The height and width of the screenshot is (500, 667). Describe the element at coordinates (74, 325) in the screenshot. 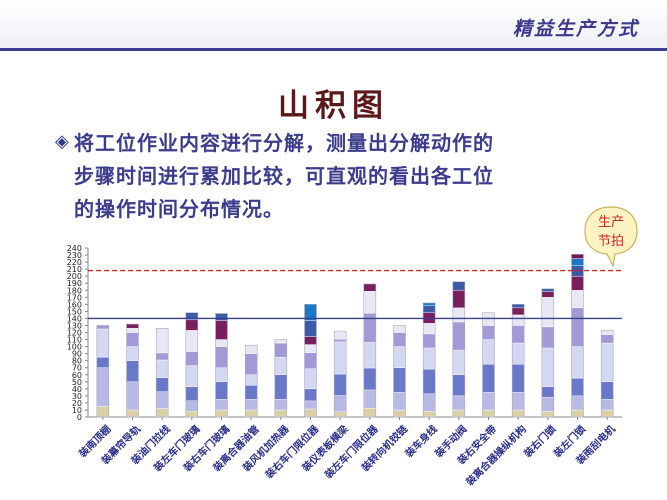

I see `y-tick-label: 130` at that location.